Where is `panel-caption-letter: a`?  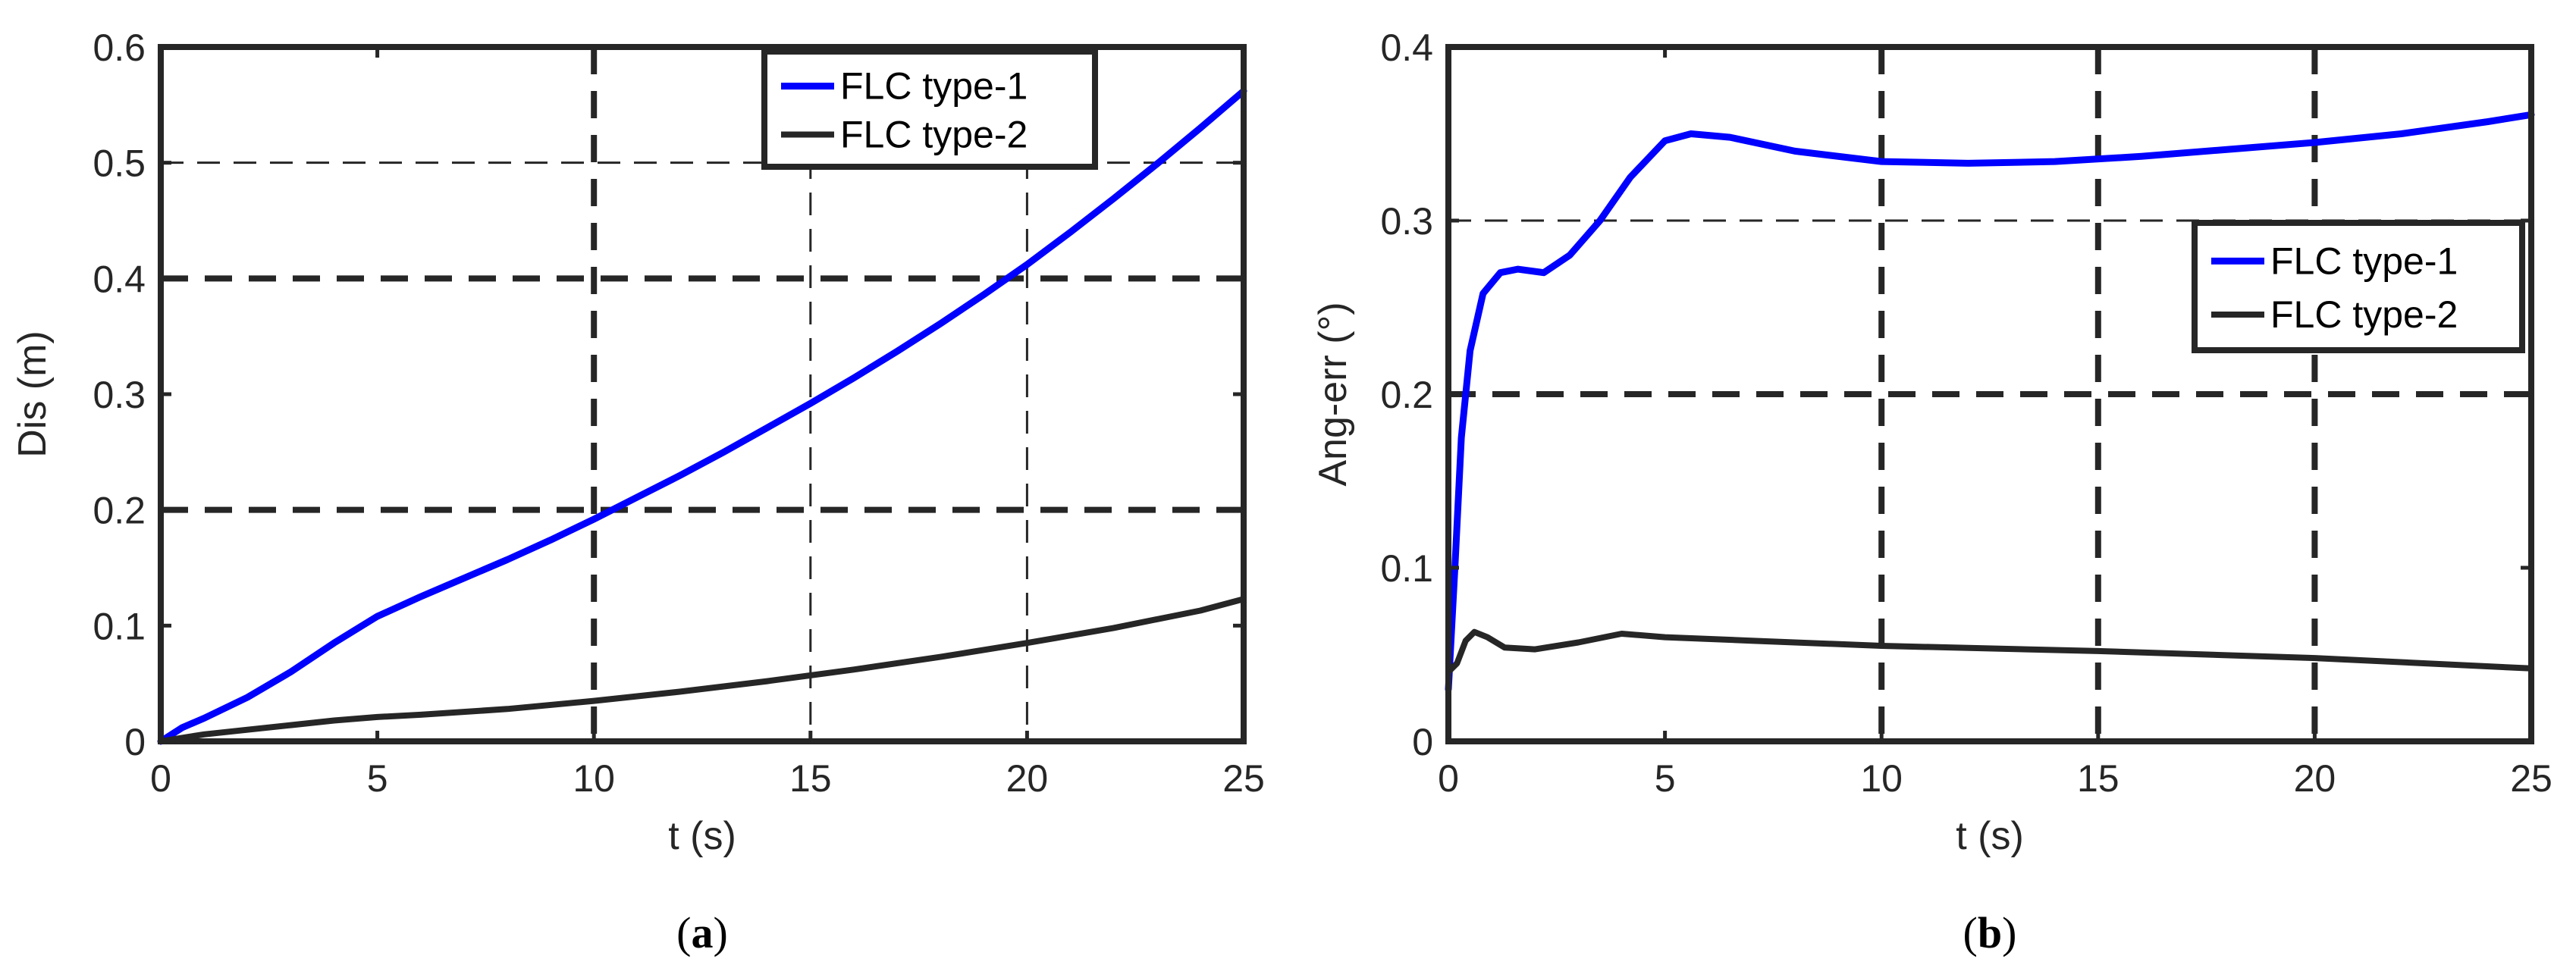 panel-caption-letter: a is located at coordinates (703, 932).